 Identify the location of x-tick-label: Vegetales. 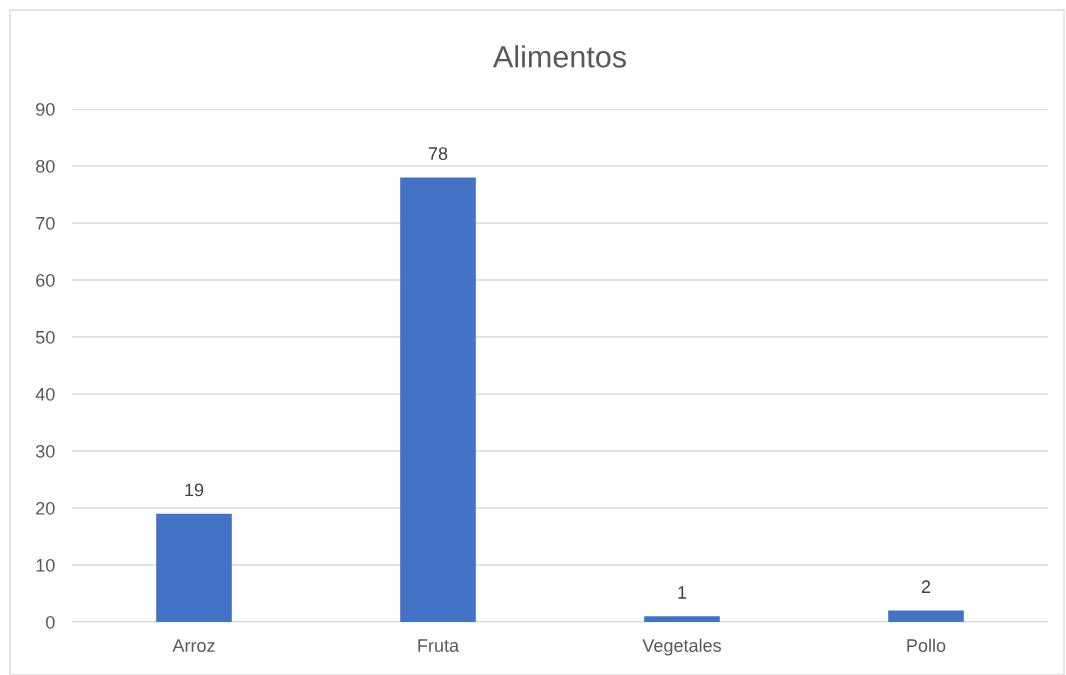
(682, 647).